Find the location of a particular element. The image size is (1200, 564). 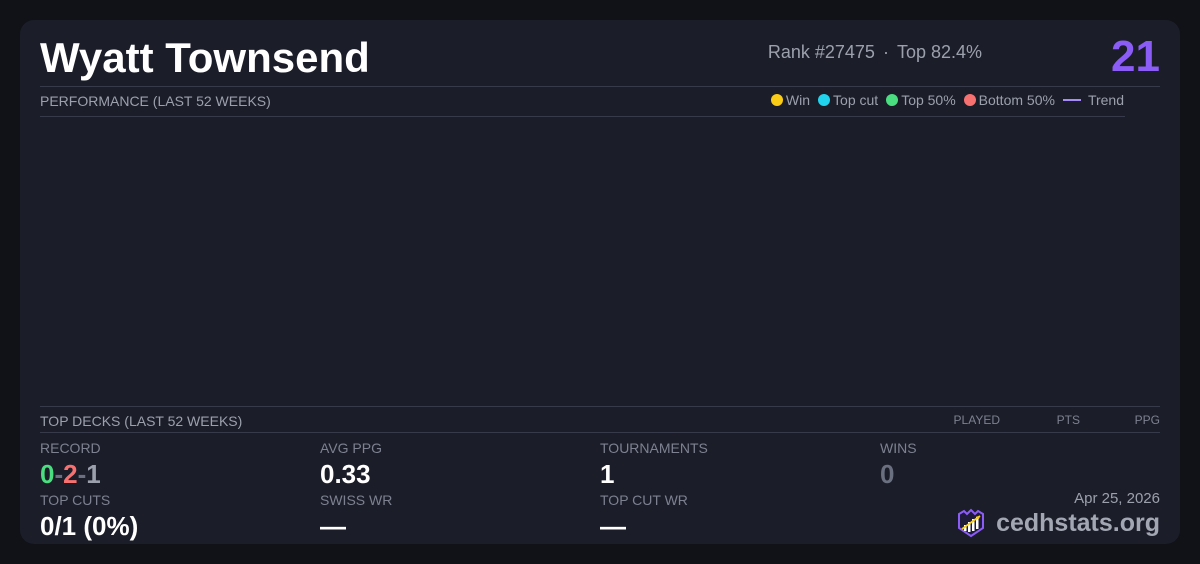

top-cut-wr-label: TOP CUT WR is located at coordinates (644, 500).